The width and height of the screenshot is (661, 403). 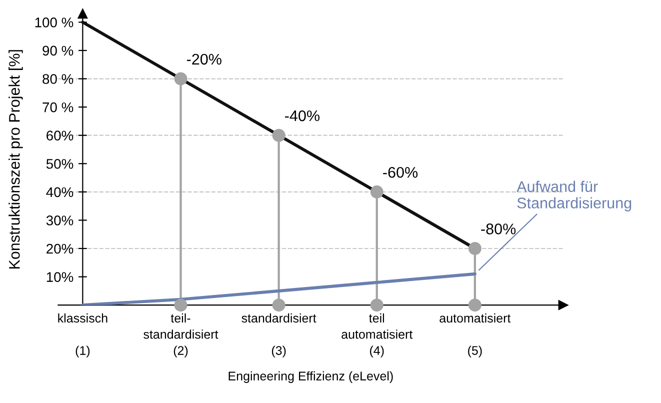 What do you see at coordinates (498, 229) in the screenshot?
I see `annotation: -80%` at bounding box center [498, 229].